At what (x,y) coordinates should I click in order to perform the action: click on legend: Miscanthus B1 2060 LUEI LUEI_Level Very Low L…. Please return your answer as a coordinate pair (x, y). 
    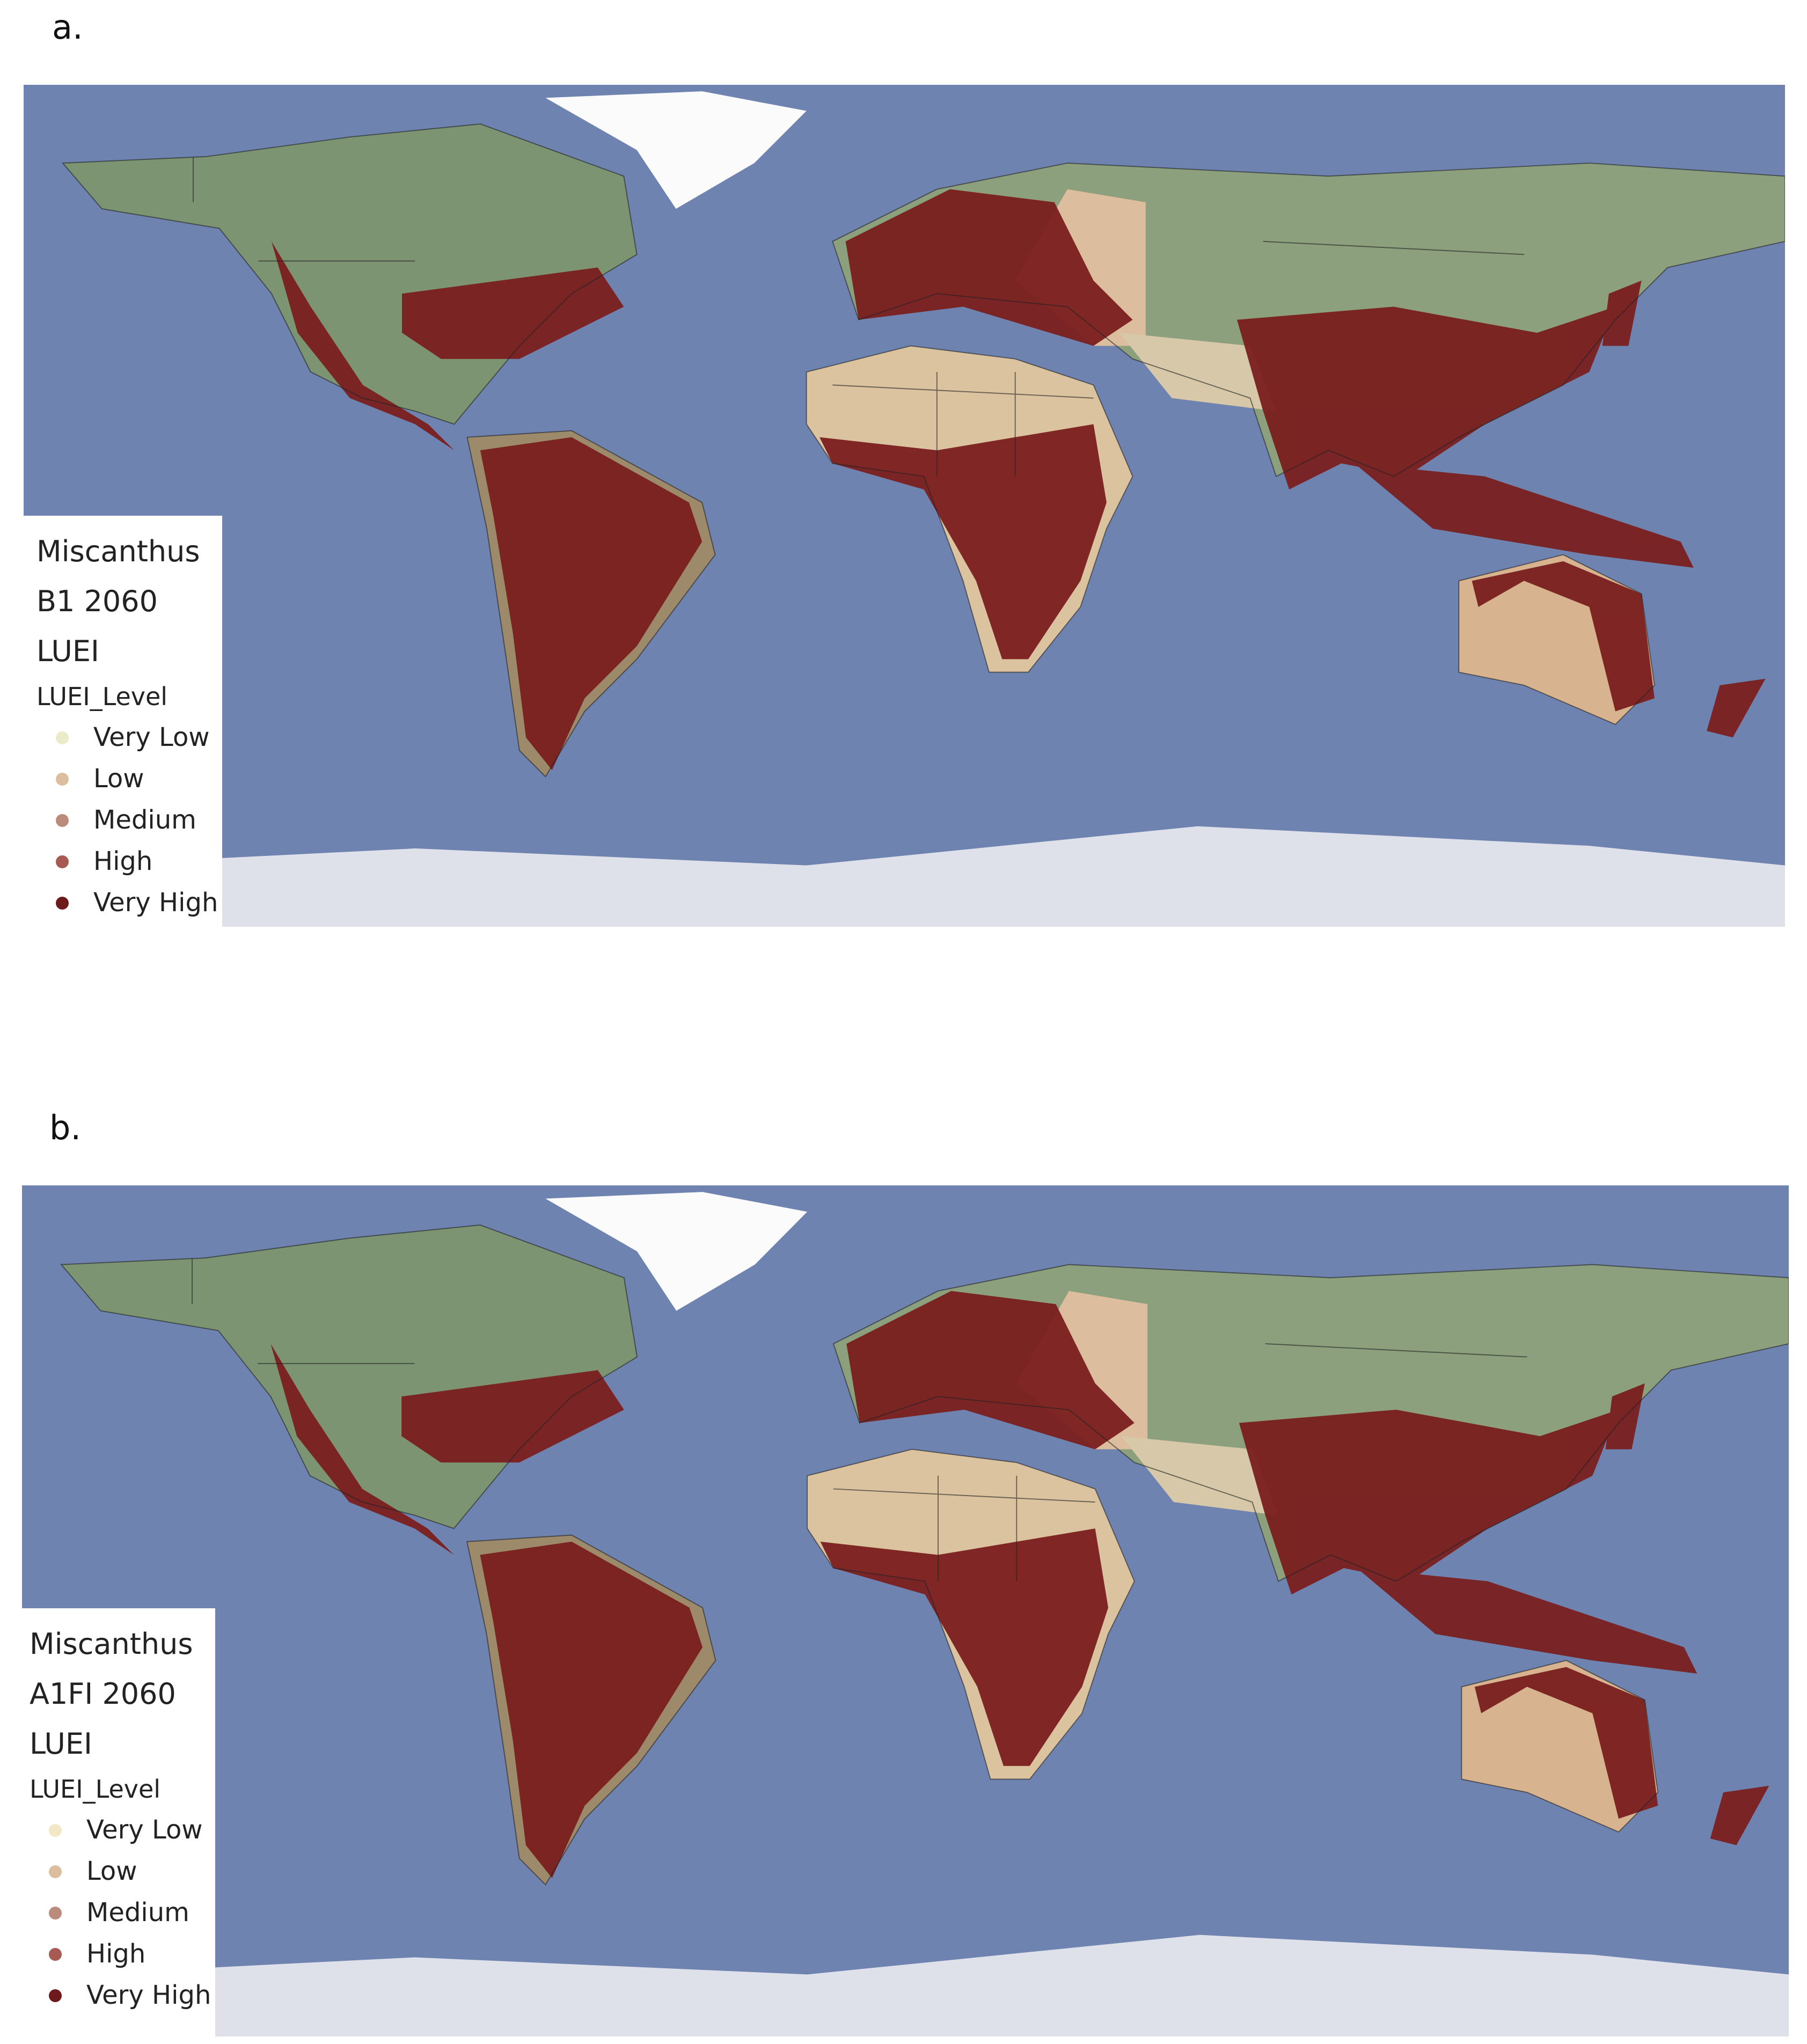
    Looking at the image, I should click on (123, 725).